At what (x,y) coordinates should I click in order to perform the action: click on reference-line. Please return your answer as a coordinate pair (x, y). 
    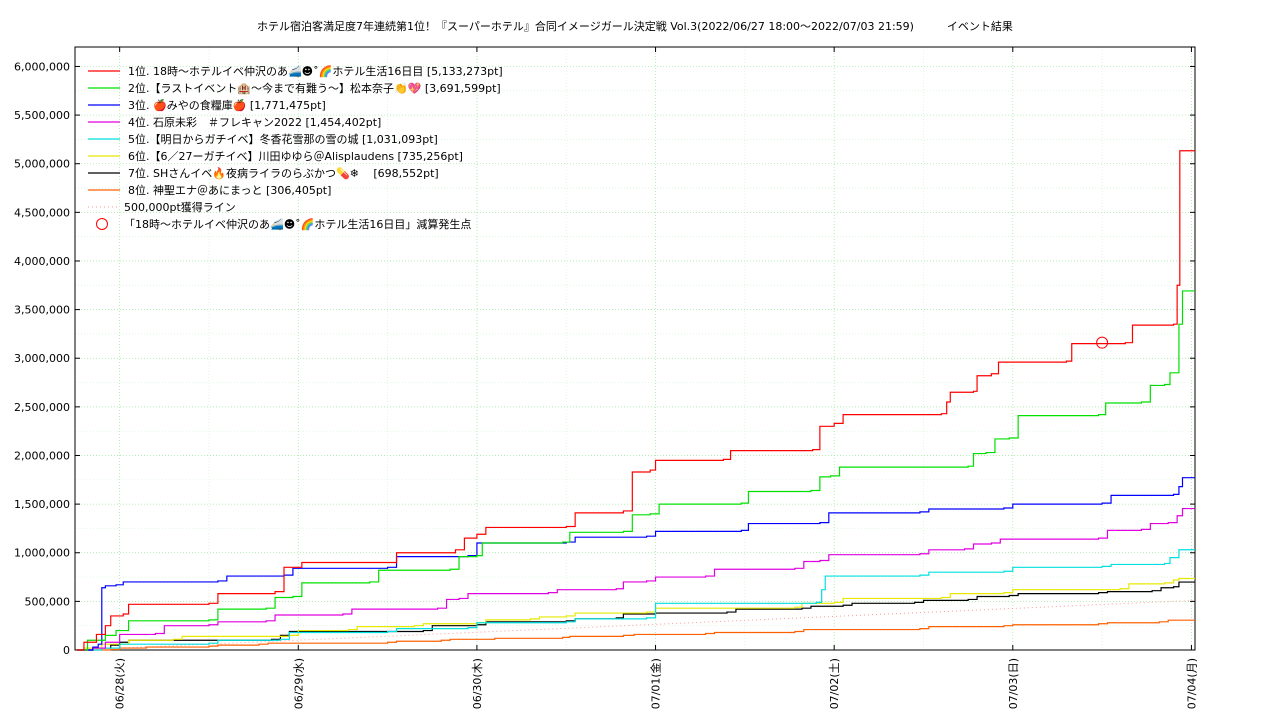
    Looking at the image, I should click on (636, 625).